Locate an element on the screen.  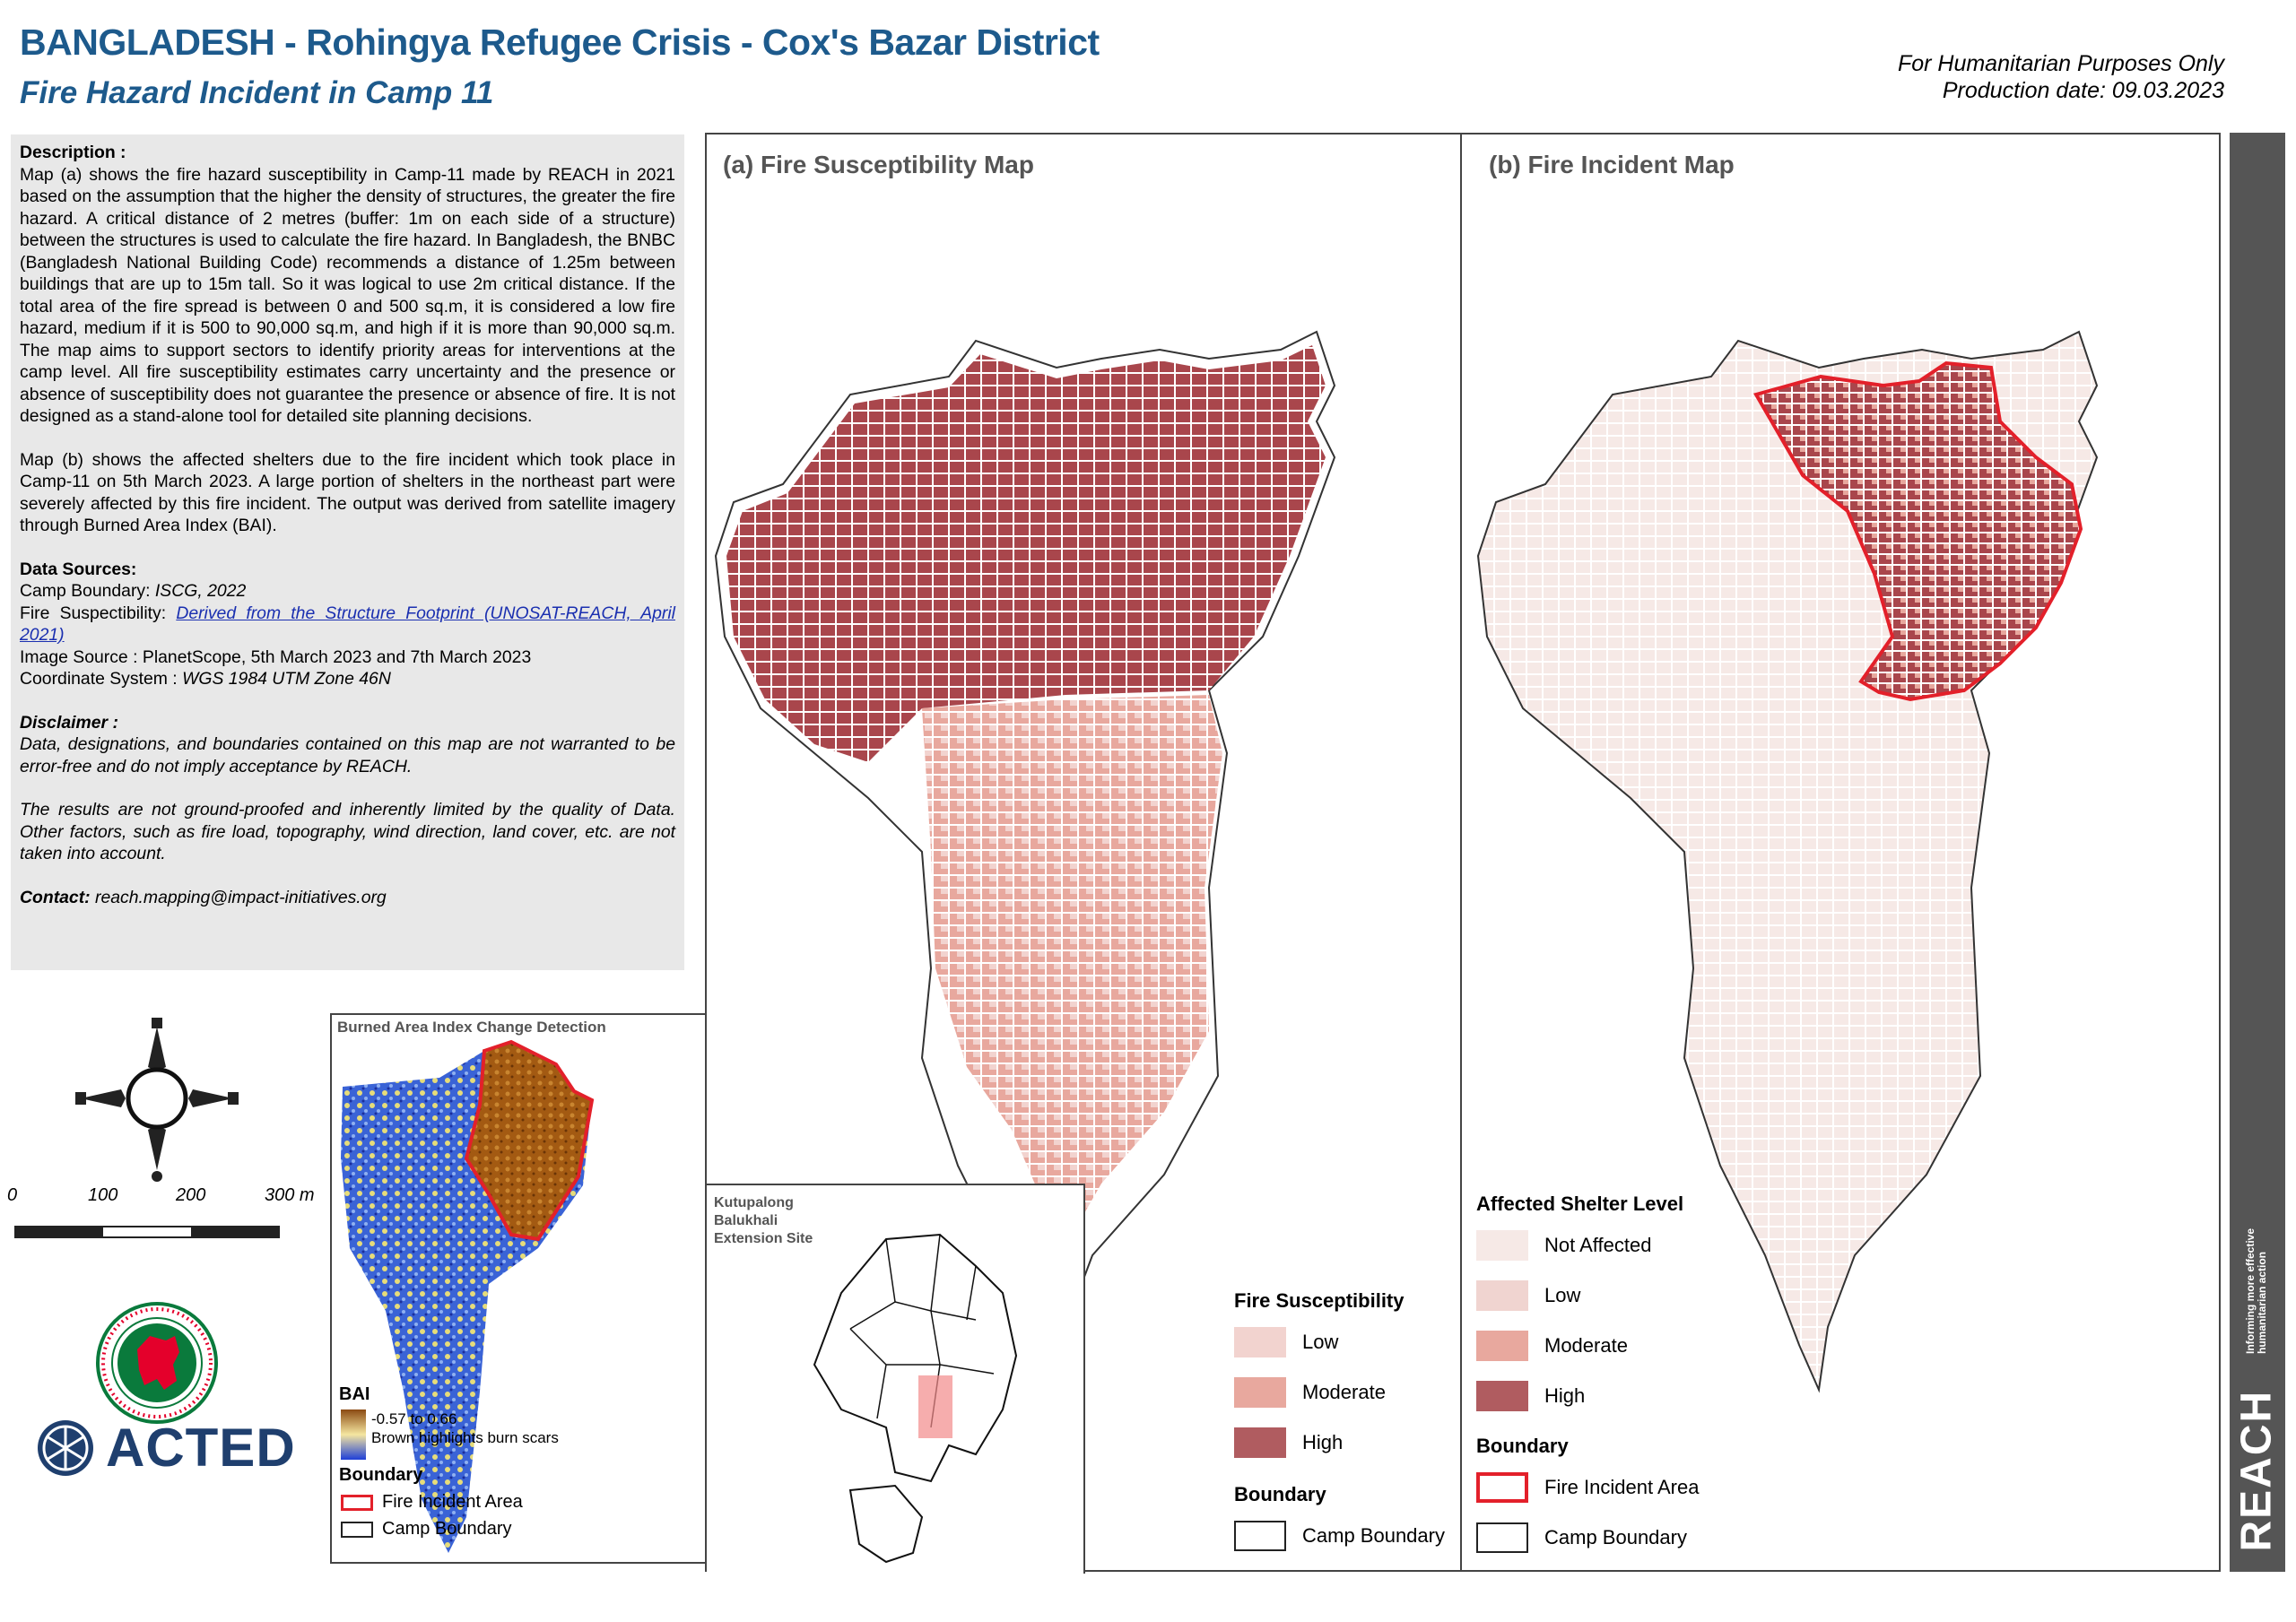
map-a-legend-title: Fire Susceptibility is located at coordinates (1319, 1300).